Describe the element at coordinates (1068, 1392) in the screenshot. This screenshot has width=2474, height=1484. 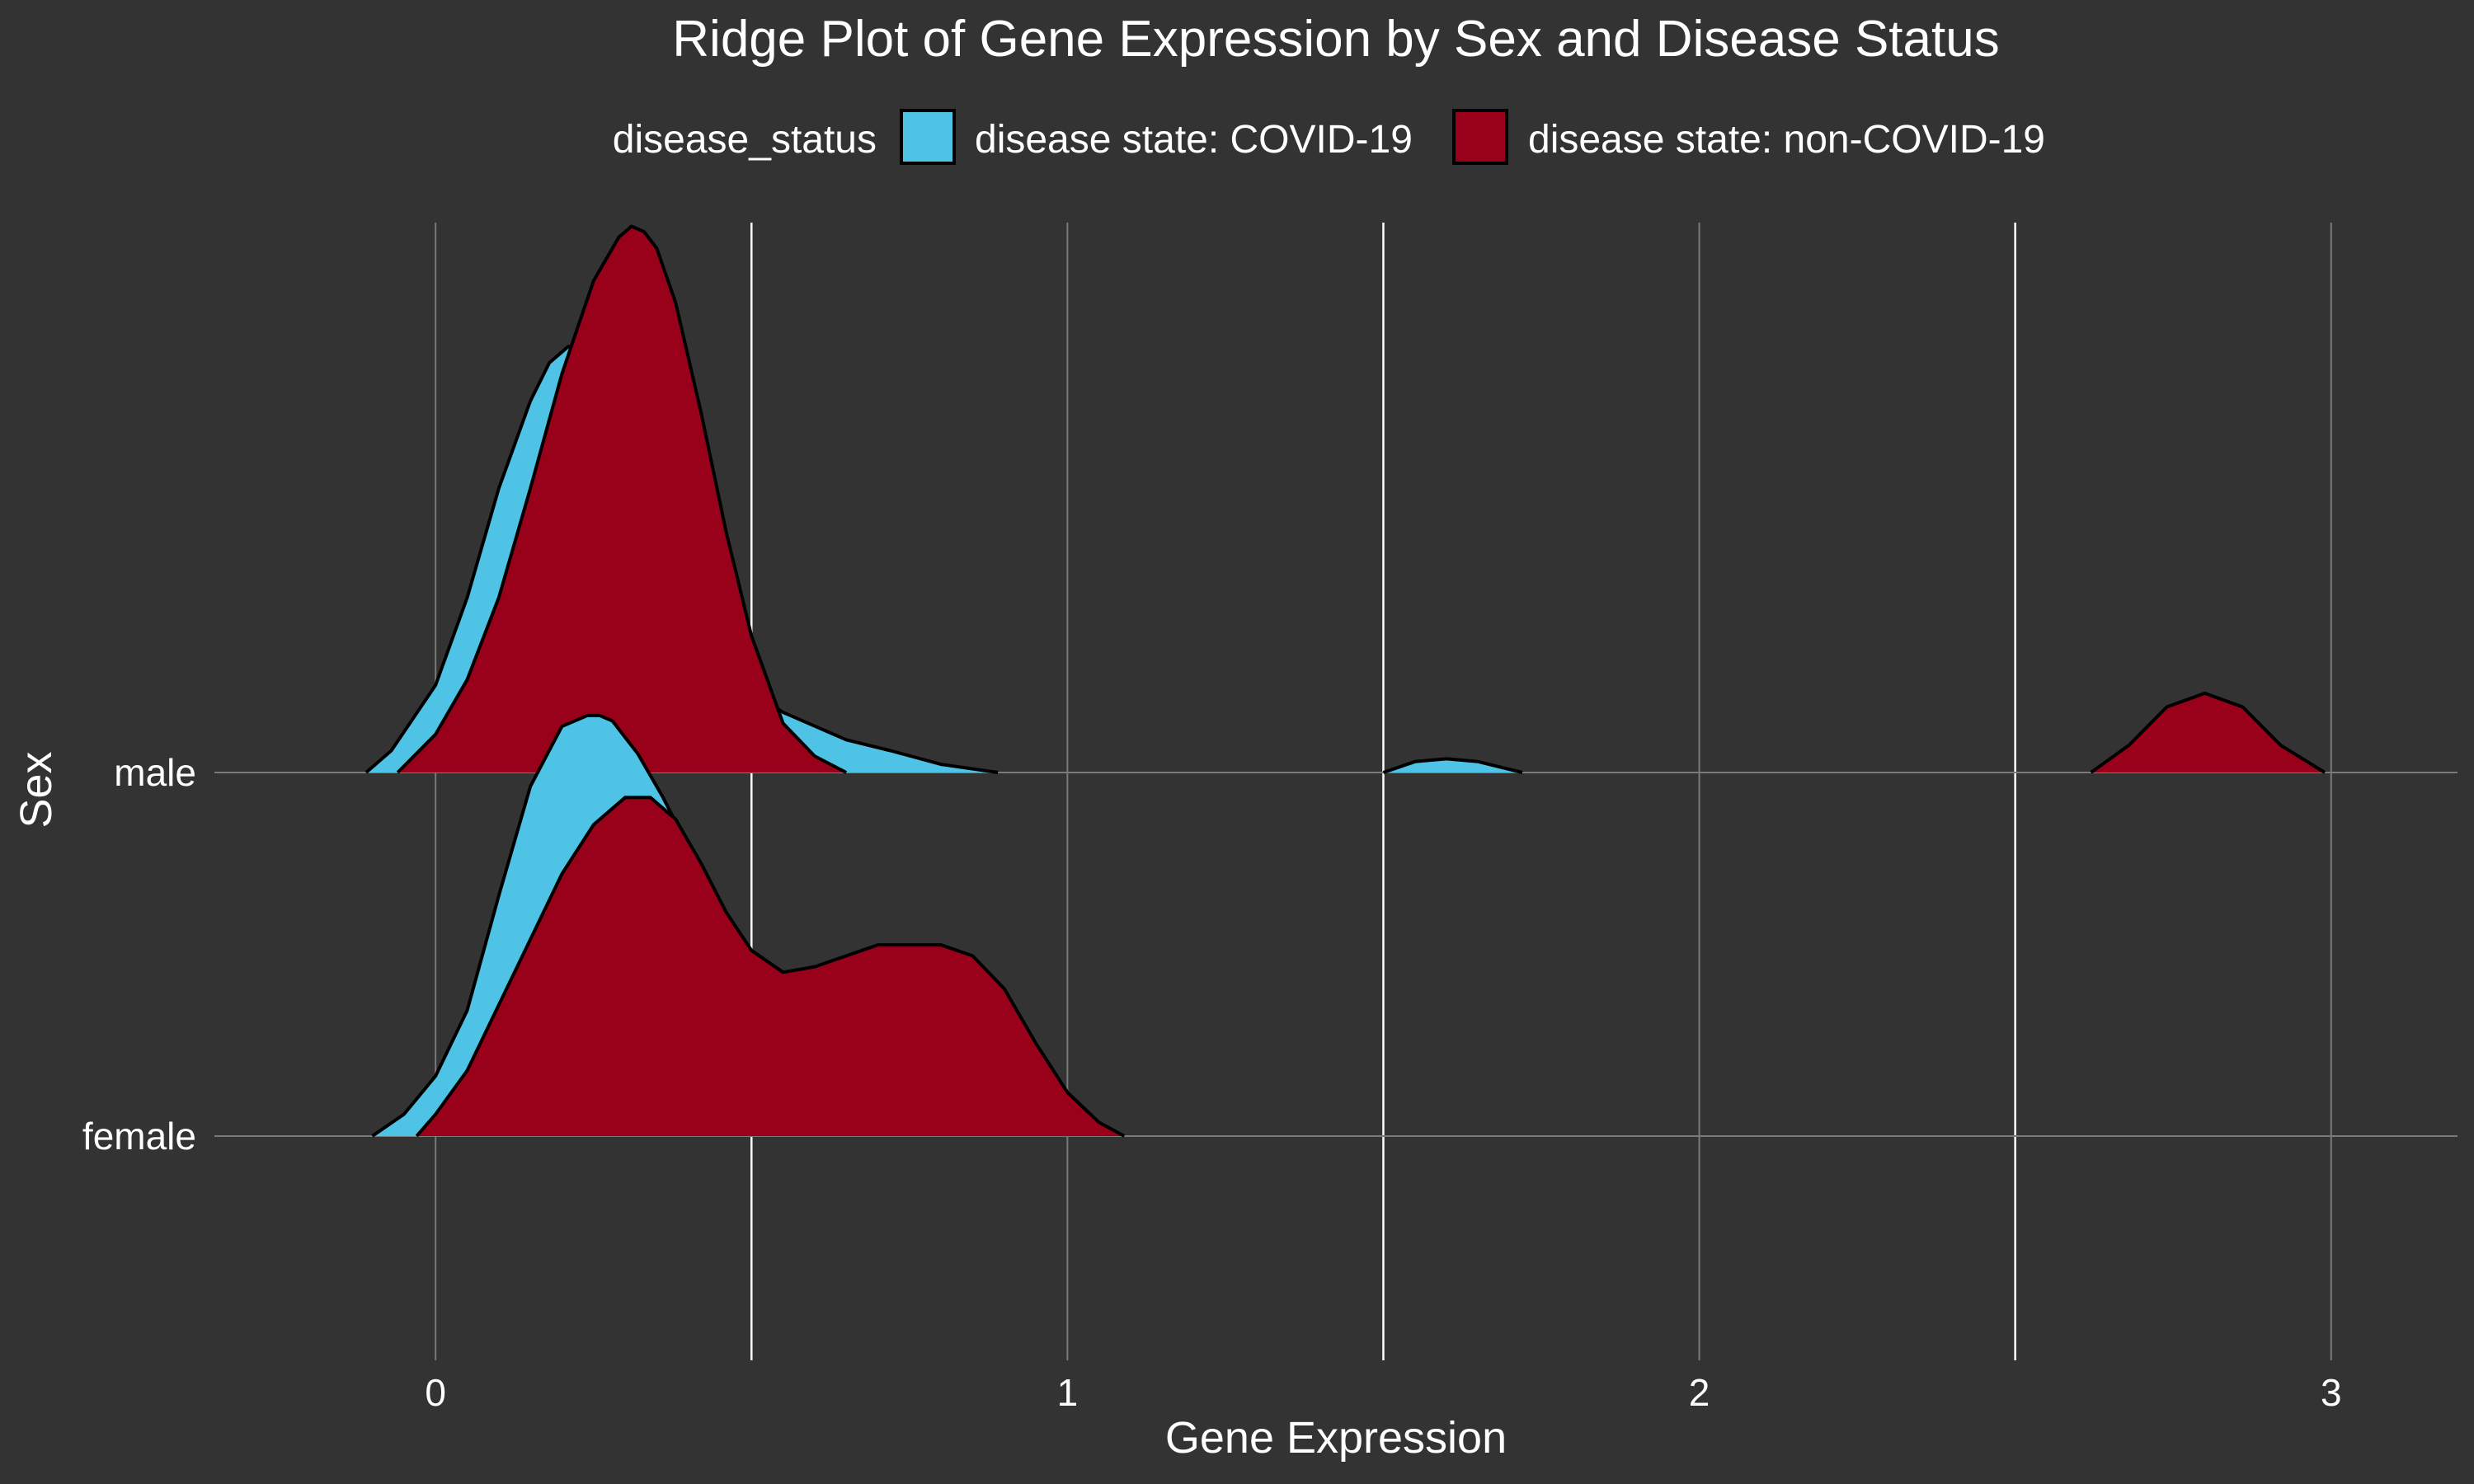
I see `x-tick-label-1: 1` at that location.